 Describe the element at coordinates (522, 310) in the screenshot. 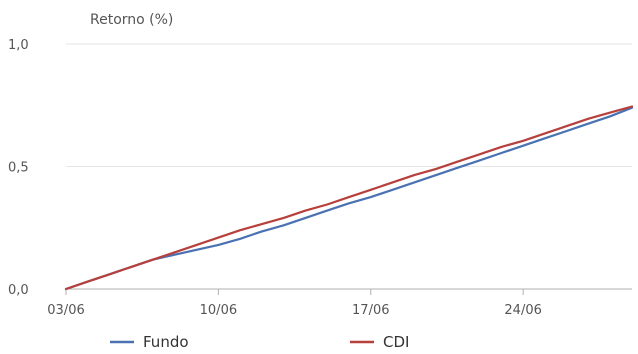

I see `x-tick-label: 24/06` at that location.